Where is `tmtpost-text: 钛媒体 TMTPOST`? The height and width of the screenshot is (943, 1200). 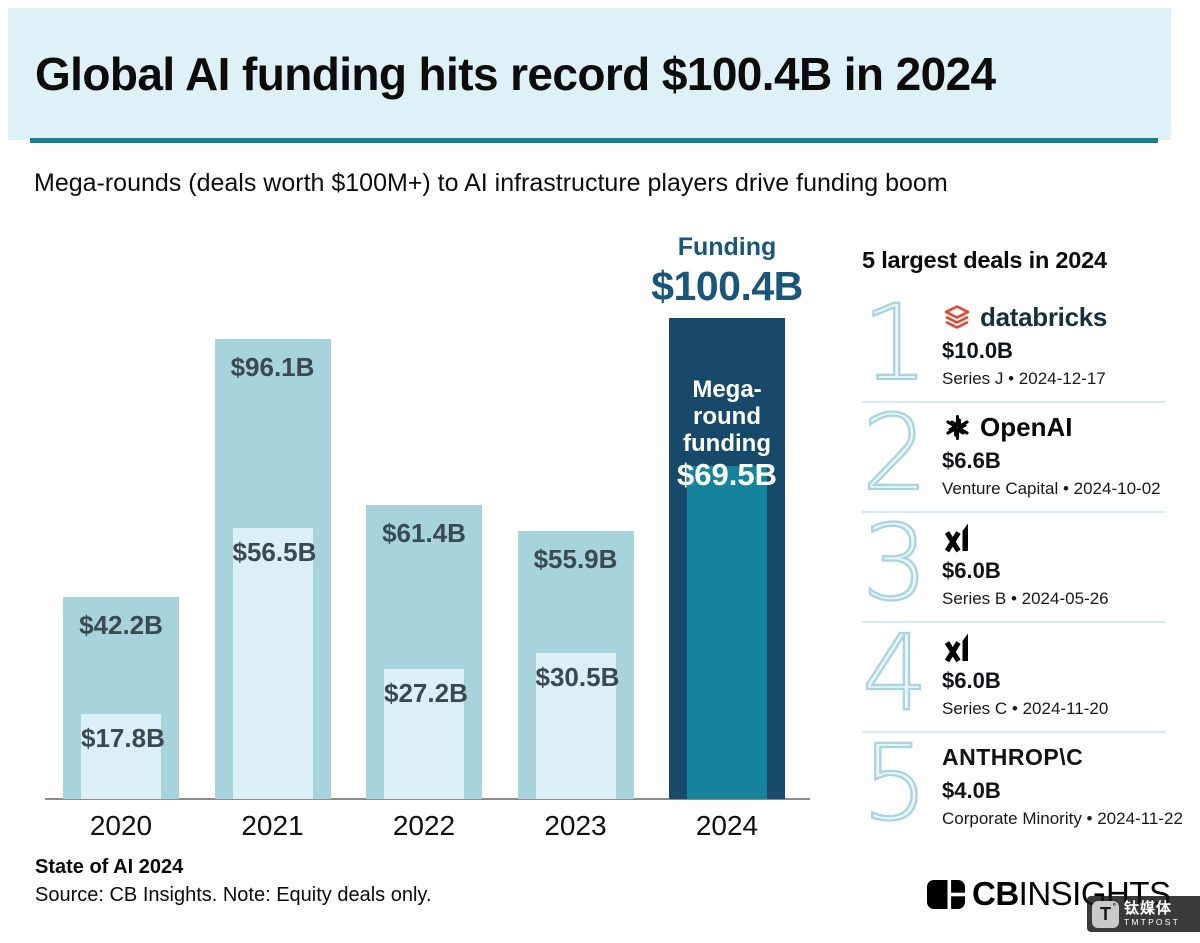
tmtpost-text: 钛媒体 TMTPOST is located at coordinates (1152, 914).